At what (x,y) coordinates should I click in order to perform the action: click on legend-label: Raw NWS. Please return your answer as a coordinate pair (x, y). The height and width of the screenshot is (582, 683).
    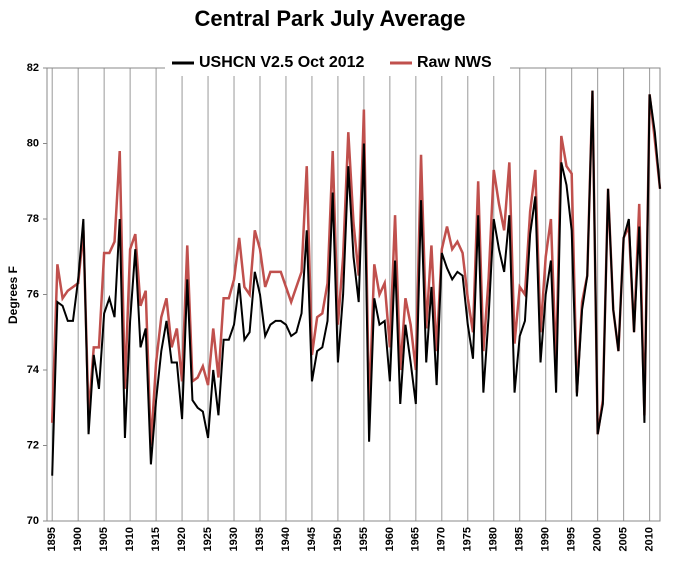
    Looking at the image, I should click on (454, 62).